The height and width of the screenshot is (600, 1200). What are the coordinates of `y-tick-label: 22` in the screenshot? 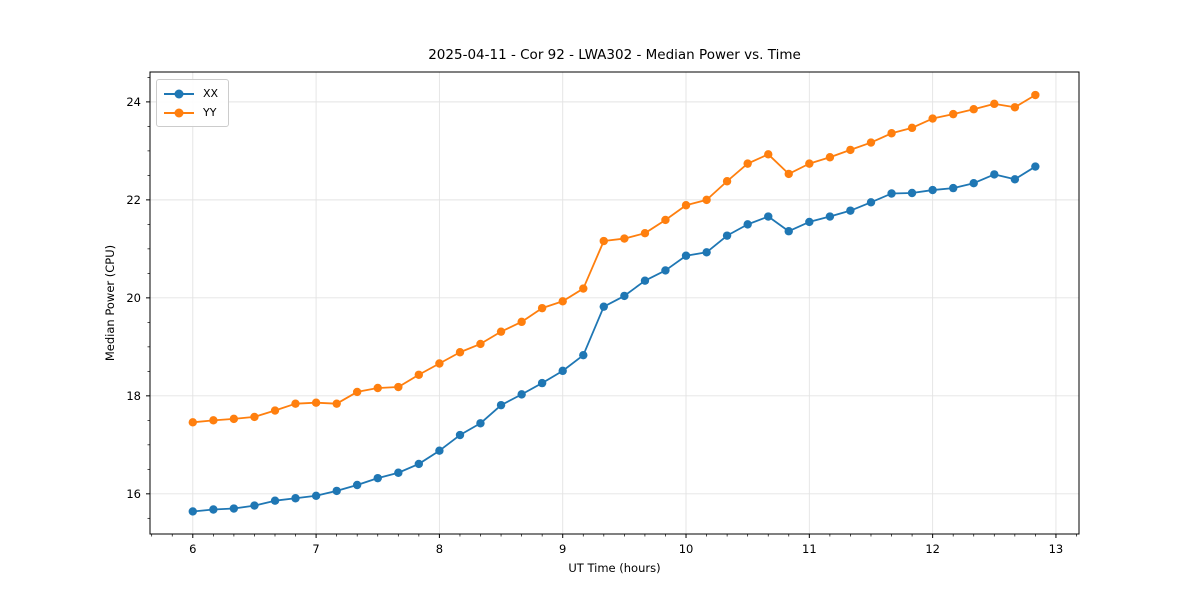 It's located at (133, 200).